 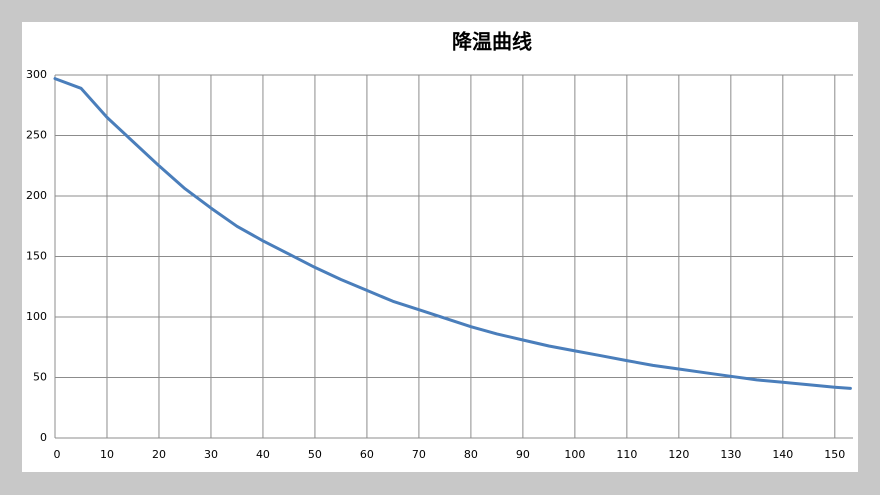 What do you see at coordinates (36, 74) in the screenshot?
I see `y-tick-label: 300` at bounding box center [36, 74].